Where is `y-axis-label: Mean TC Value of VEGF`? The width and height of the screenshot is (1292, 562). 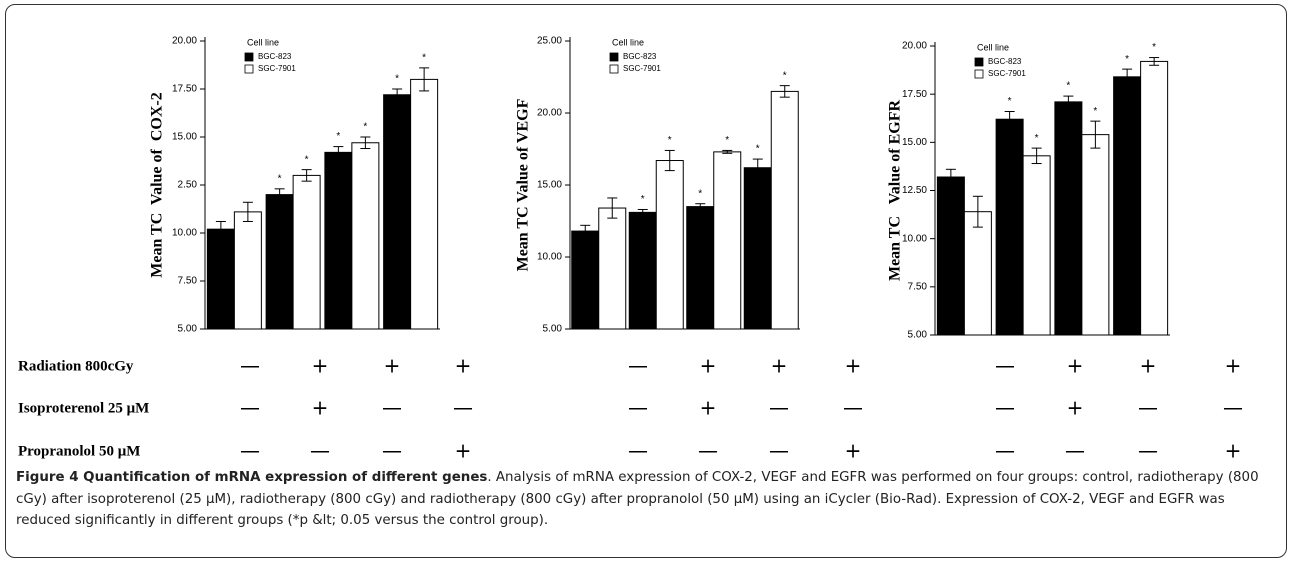
y-axis-label: Mean TC Value of VEGF is located at coordinates (523, 184).